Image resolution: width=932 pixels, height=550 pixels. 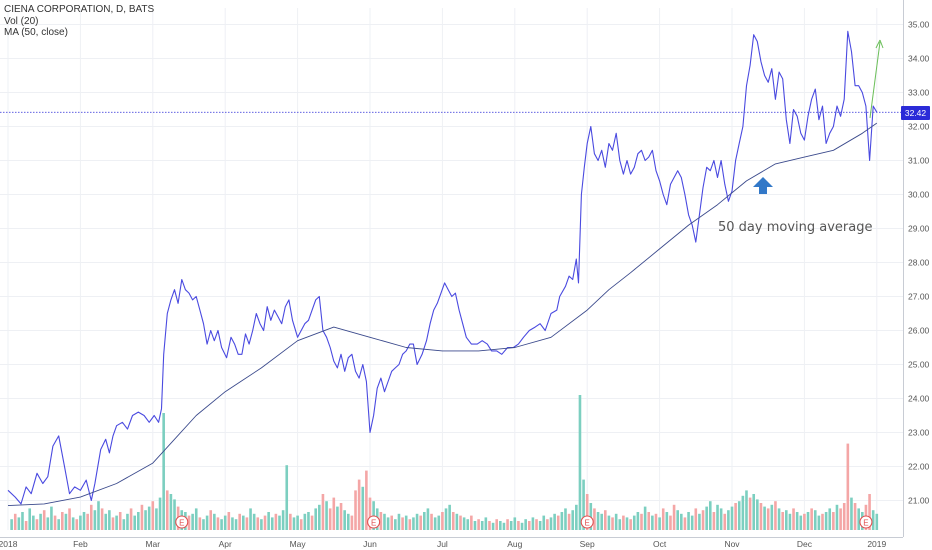 I want to click on earnings-marker-label: E, so click(x=865, y=523).